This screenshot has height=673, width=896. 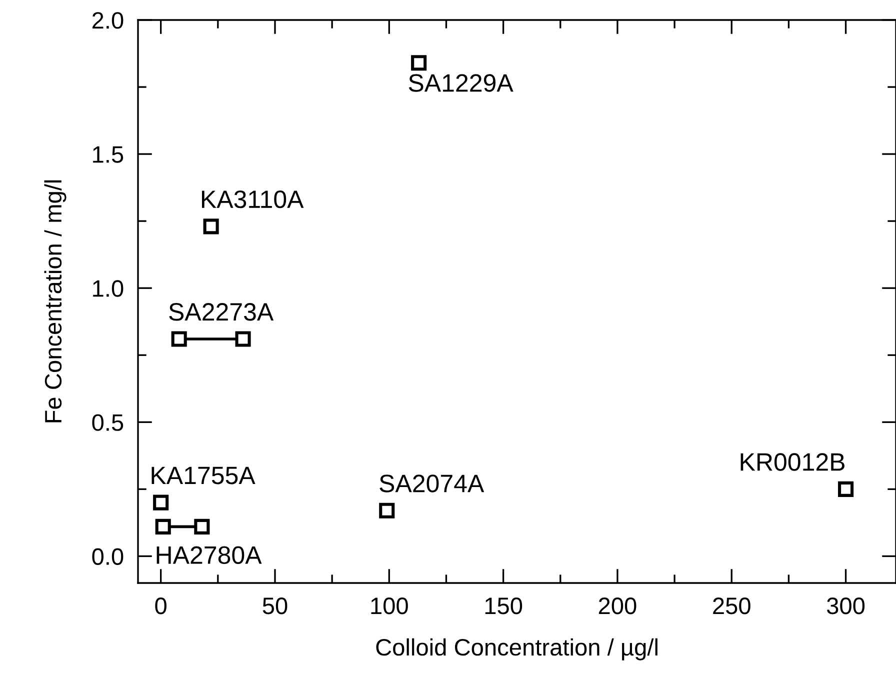 What do you see at coordinates (845, 606) in the screenshot?
I see `x-tick-label: 300` at bounding box center [845, 606].